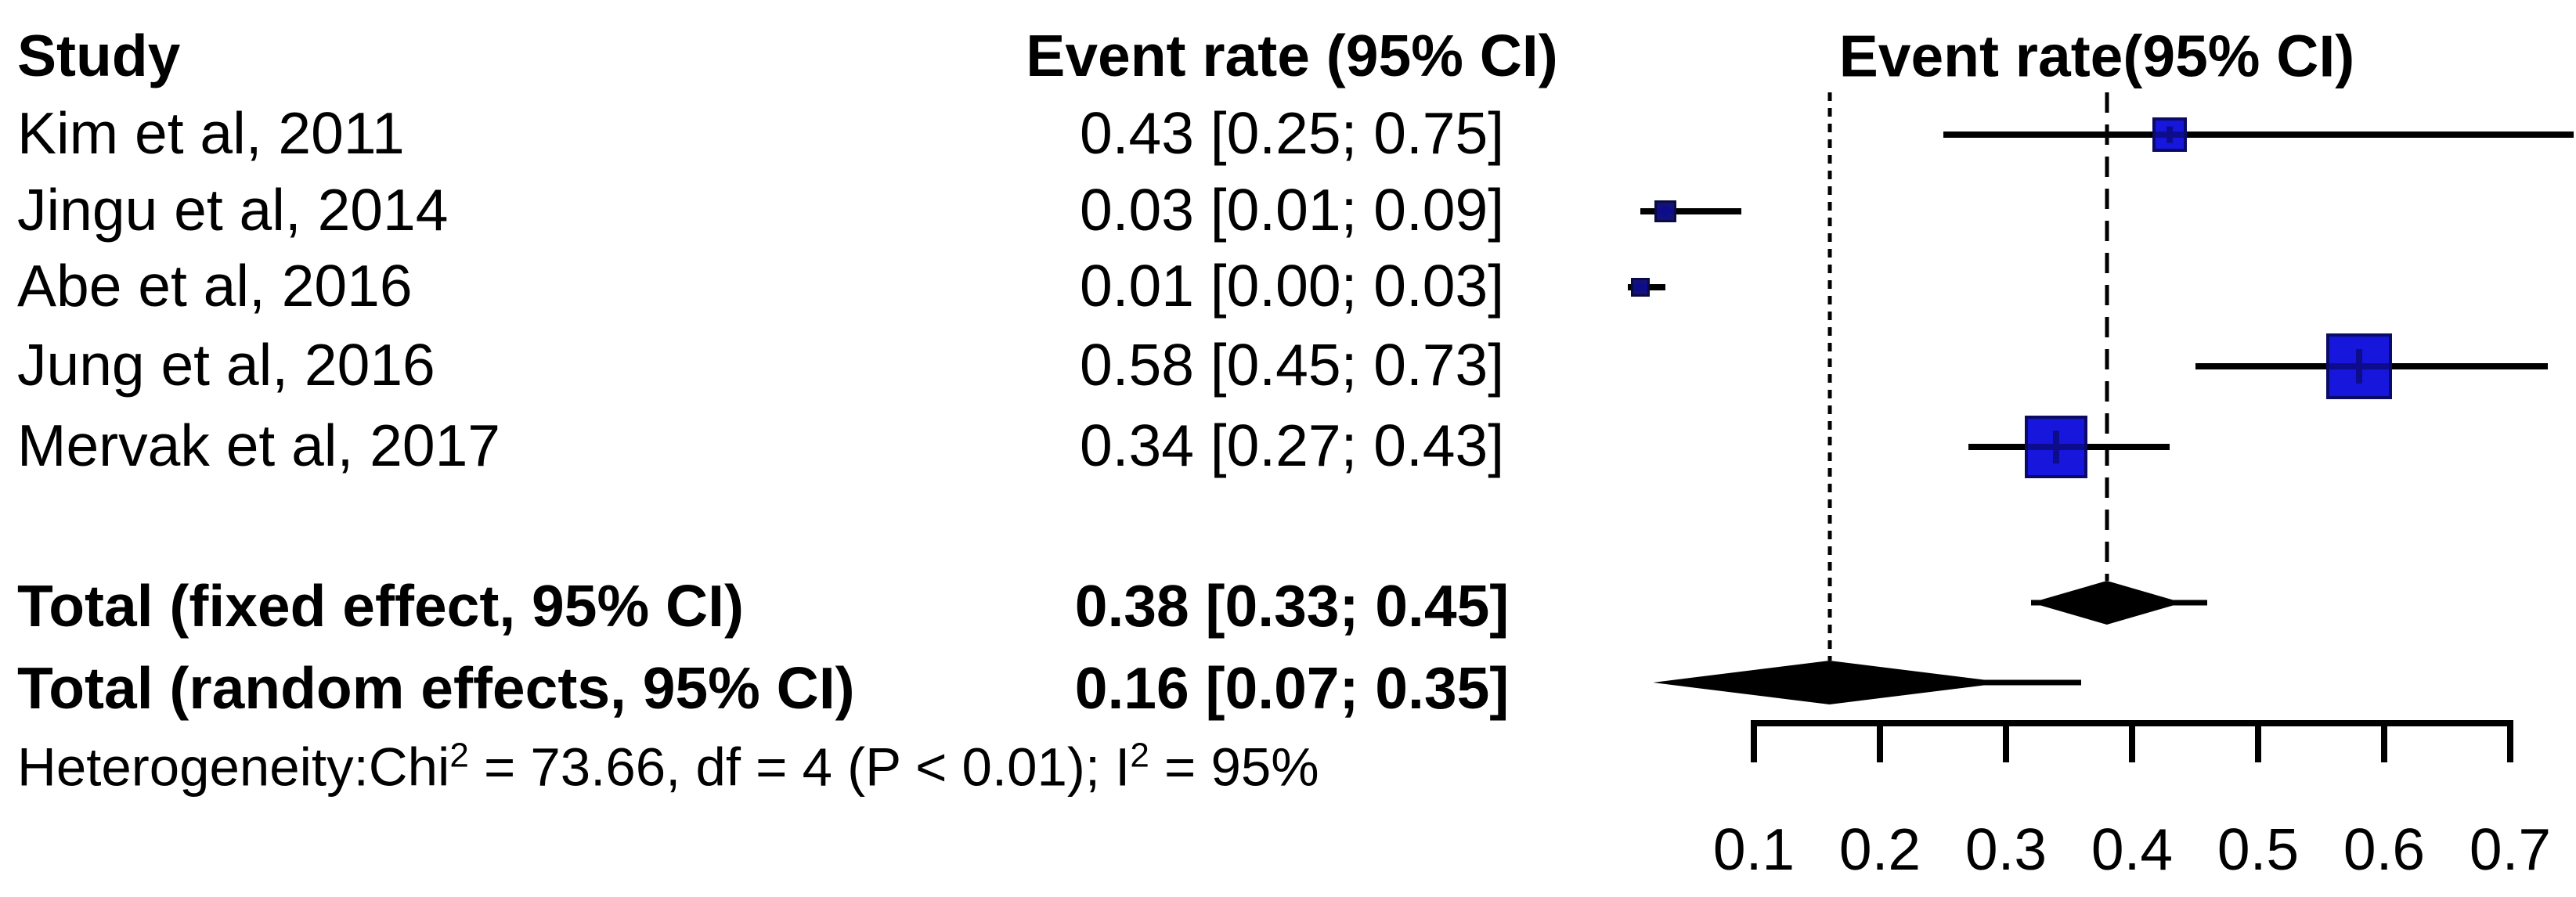 This screenshot has width=2576, height=897. I want to click on total-fixed-value: 0.38 [0.33; 0.45], so click(1292, 606).